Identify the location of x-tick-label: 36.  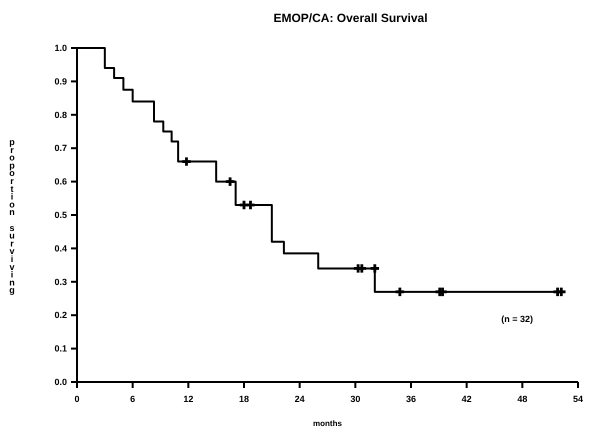
(411, 399).